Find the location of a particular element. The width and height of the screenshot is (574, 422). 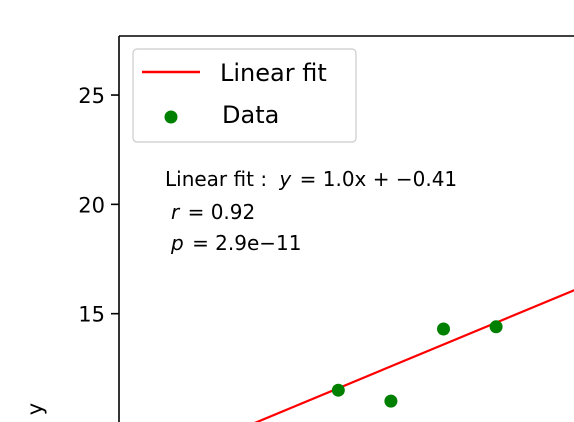

y-axis-label: y is located at coordinates (35, 409).